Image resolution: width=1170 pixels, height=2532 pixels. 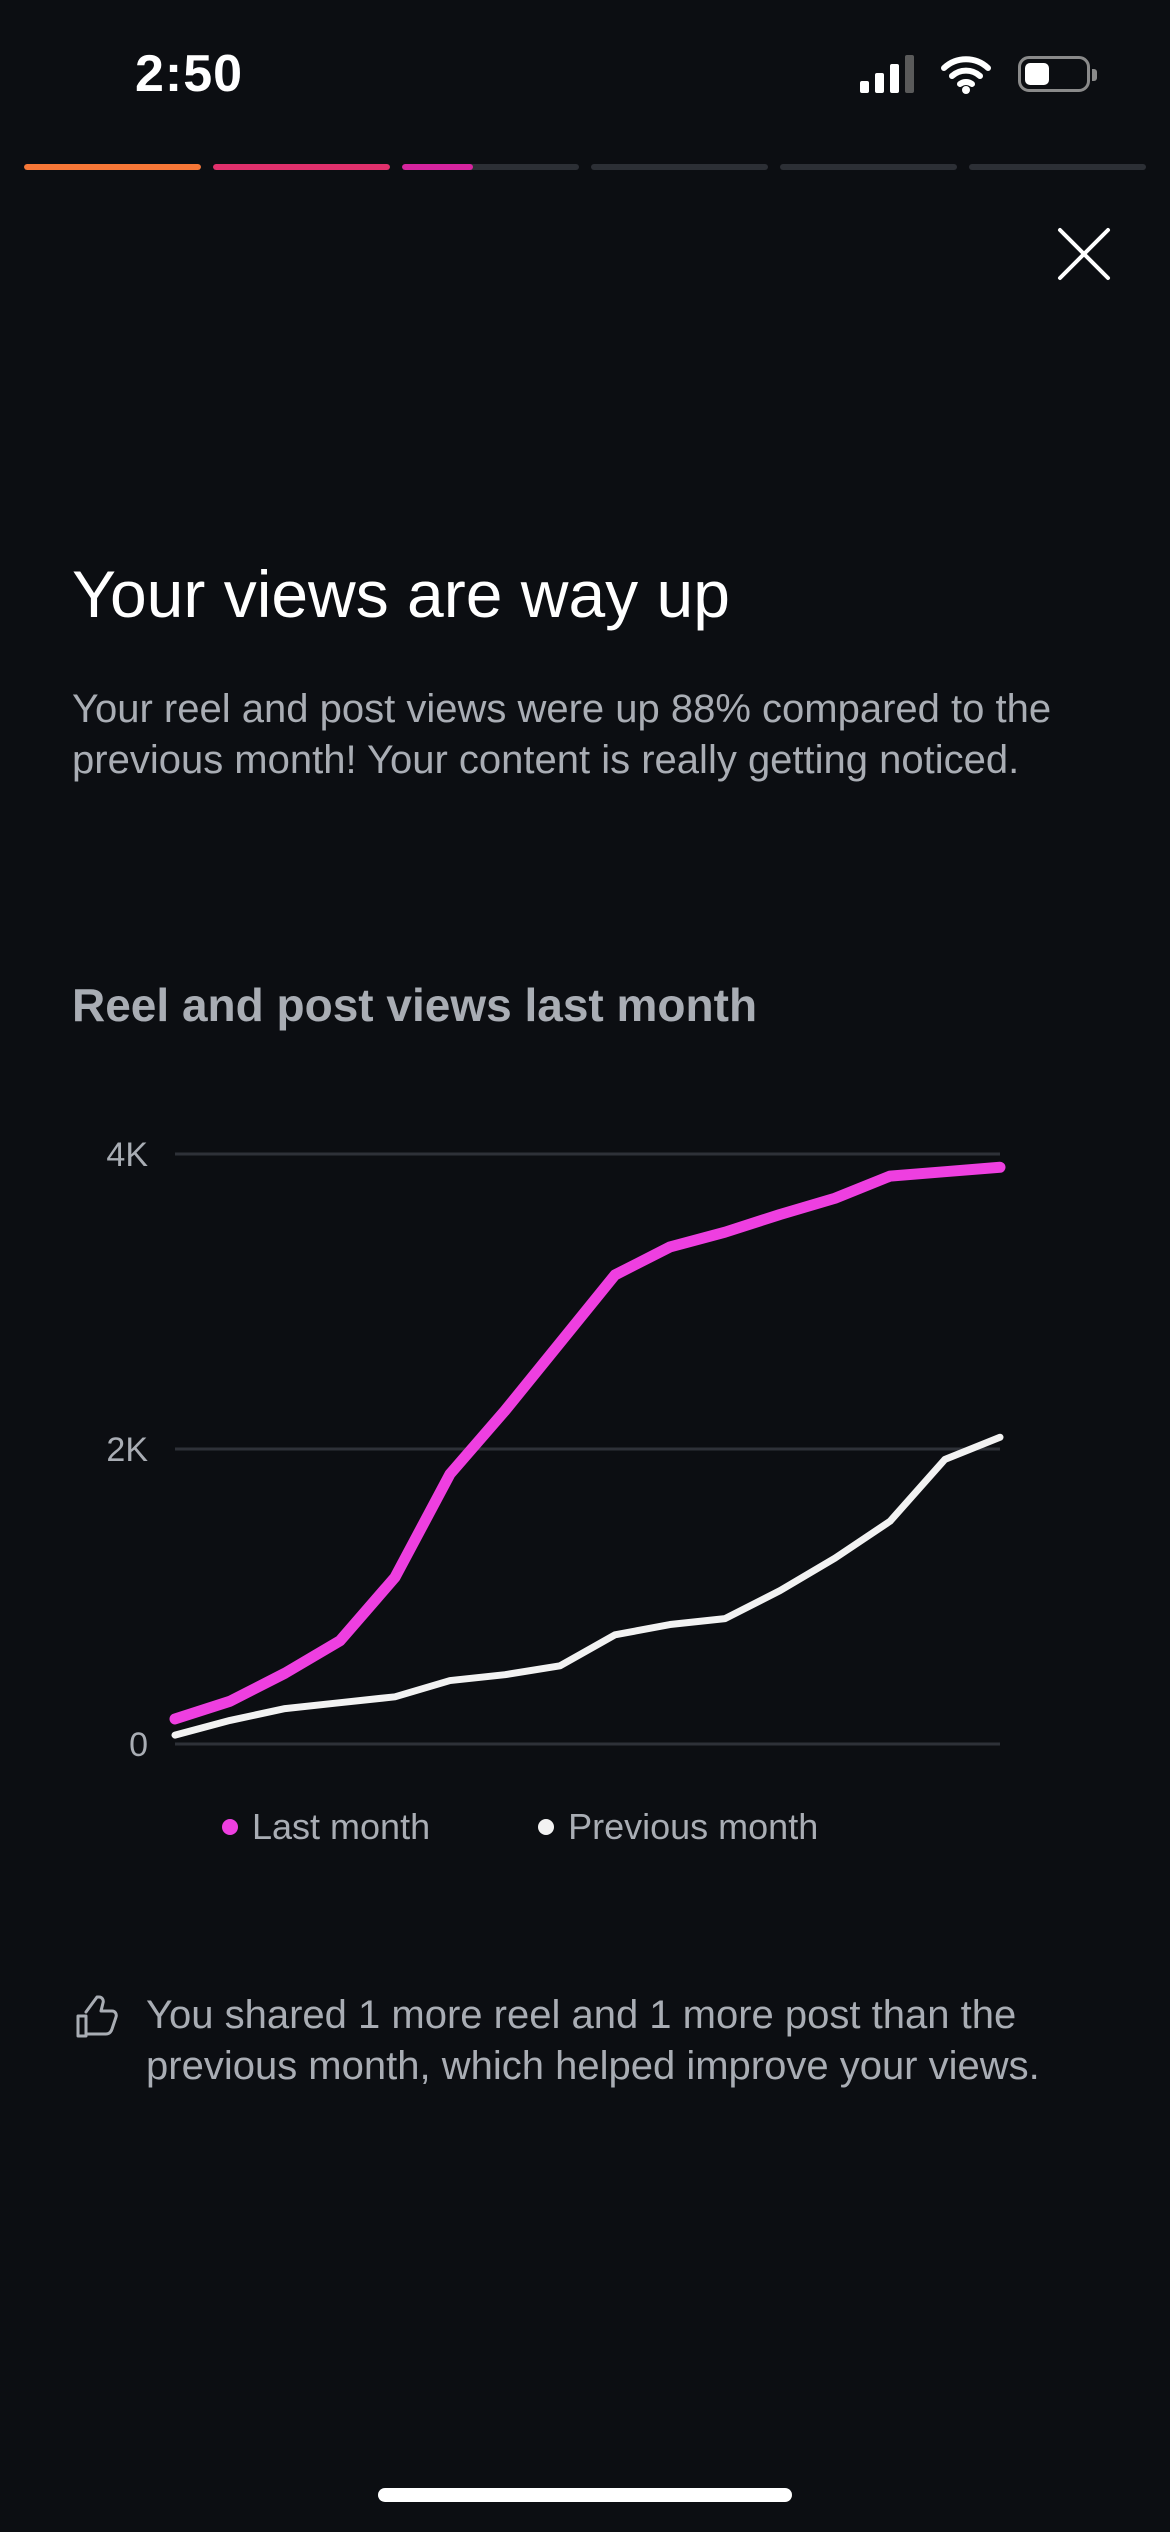 I want to click on legend-label: Previous month, so click(x=693, y=1826).